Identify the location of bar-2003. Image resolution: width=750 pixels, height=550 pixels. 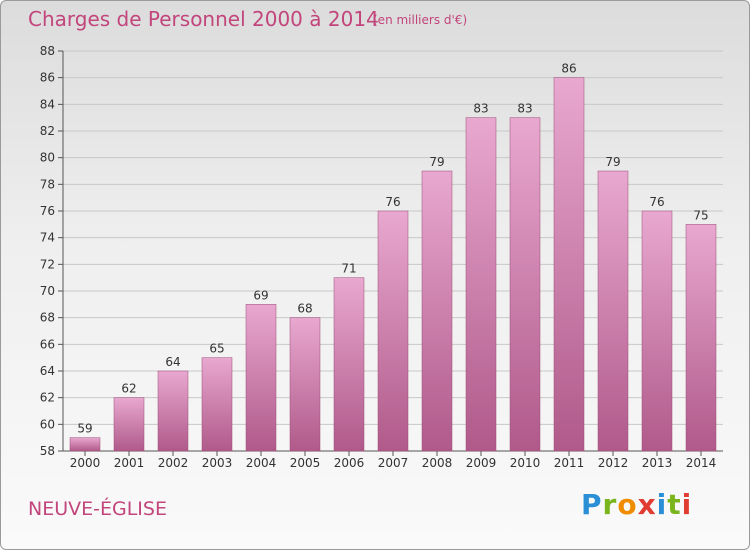
(217, 404).